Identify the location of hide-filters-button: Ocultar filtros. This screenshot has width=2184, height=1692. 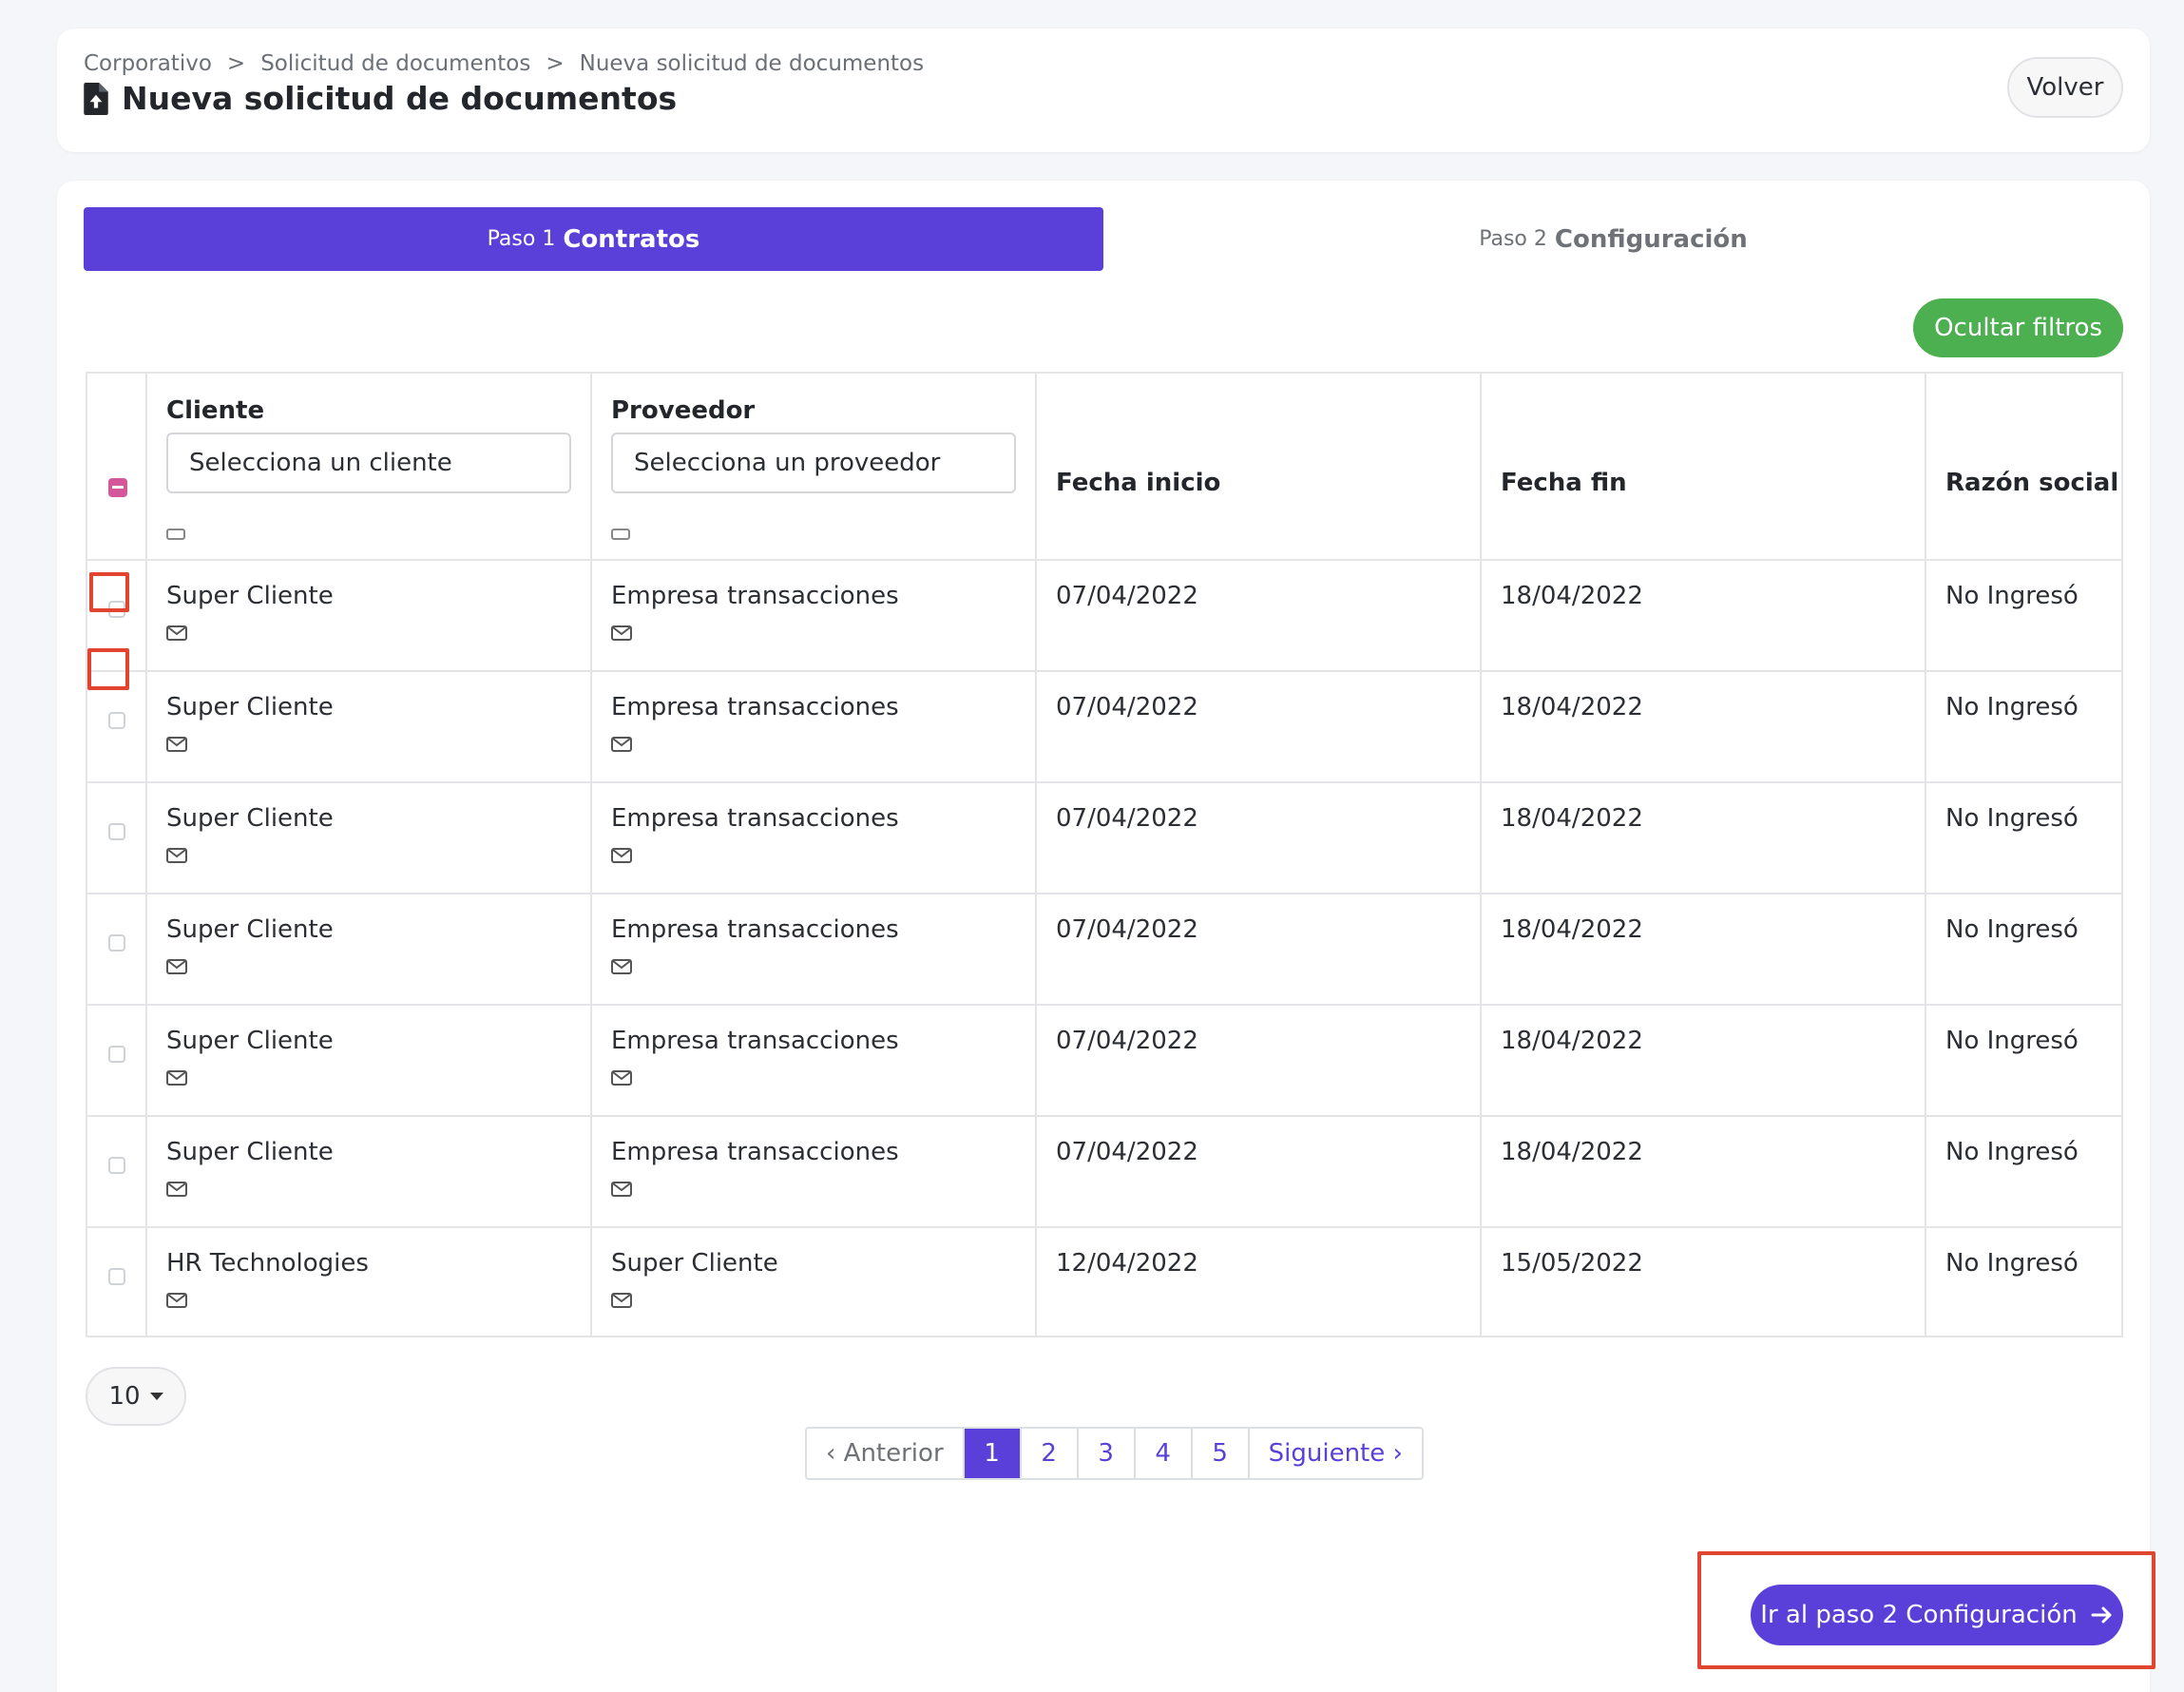
(2018, 328).